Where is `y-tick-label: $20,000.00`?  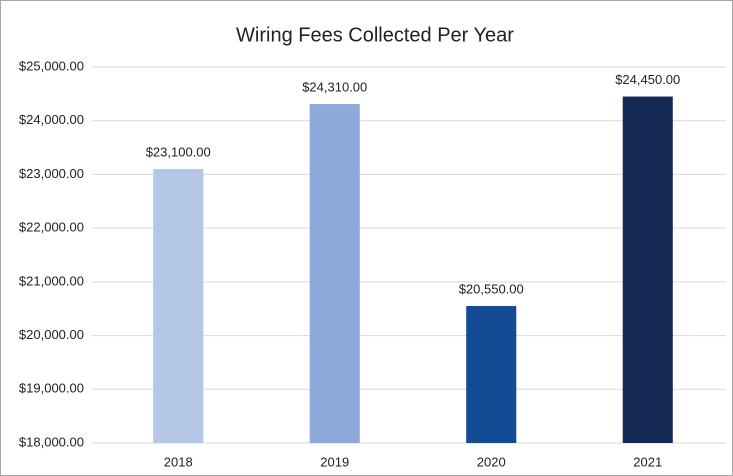 y-tick-label: $20,000.00 is located at coordinates (51, 334).